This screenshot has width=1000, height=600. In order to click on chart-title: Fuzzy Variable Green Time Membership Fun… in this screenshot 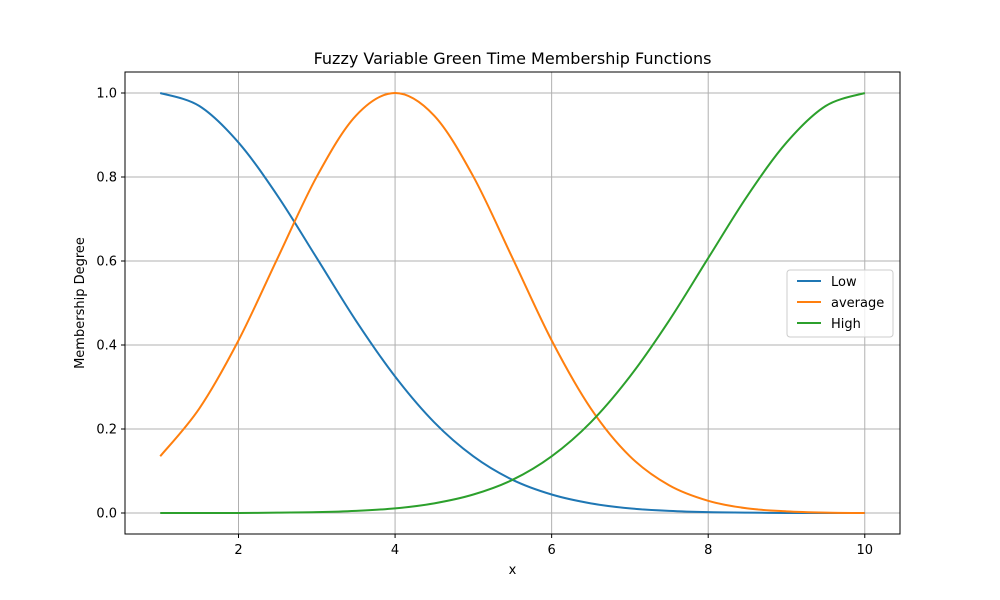, I will do `click(513, 58)`.